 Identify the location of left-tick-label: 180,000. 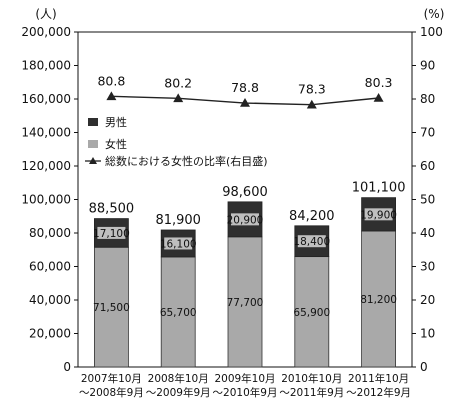
(46, 66).